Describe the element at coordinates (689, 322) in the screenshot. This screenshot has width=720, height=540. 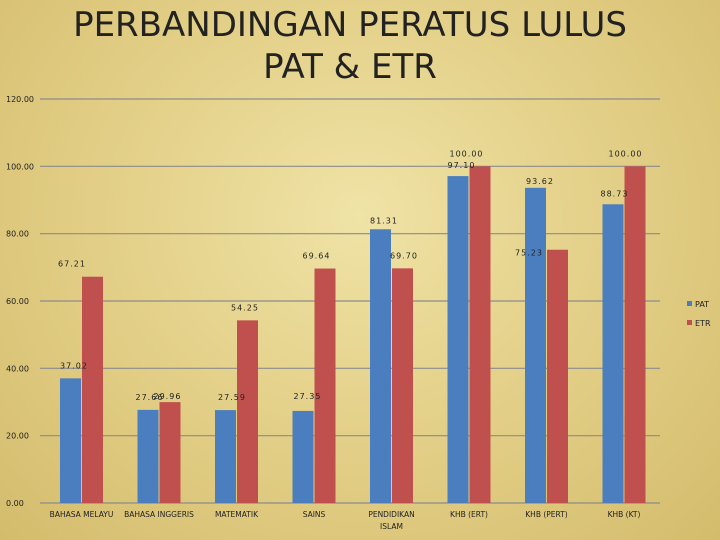
I see `legend-swatch-etr` at that location.